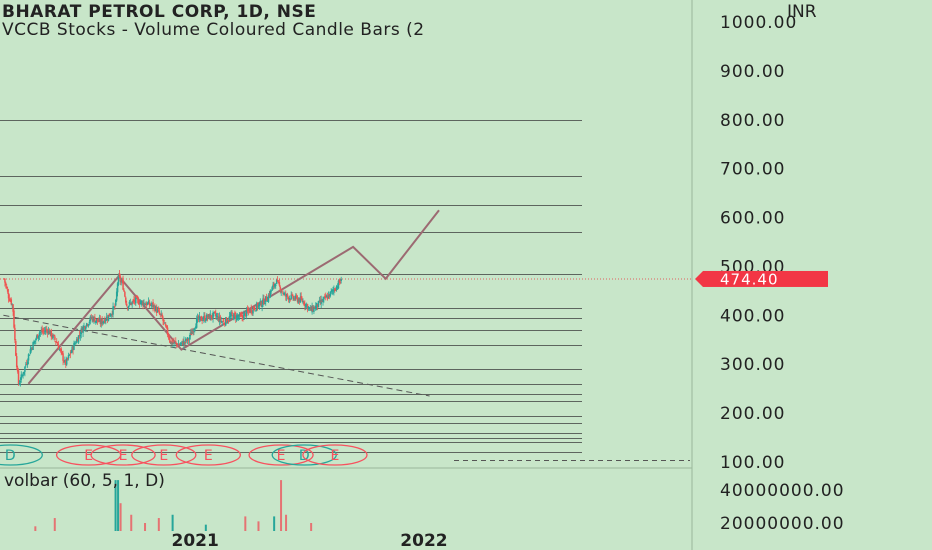 Image resolution: width=932 pixels, height=550 pixels. Describe the element at coordinates (752, 121) in the screenshot. I see `price-axis-tick: 800.00` at that location.